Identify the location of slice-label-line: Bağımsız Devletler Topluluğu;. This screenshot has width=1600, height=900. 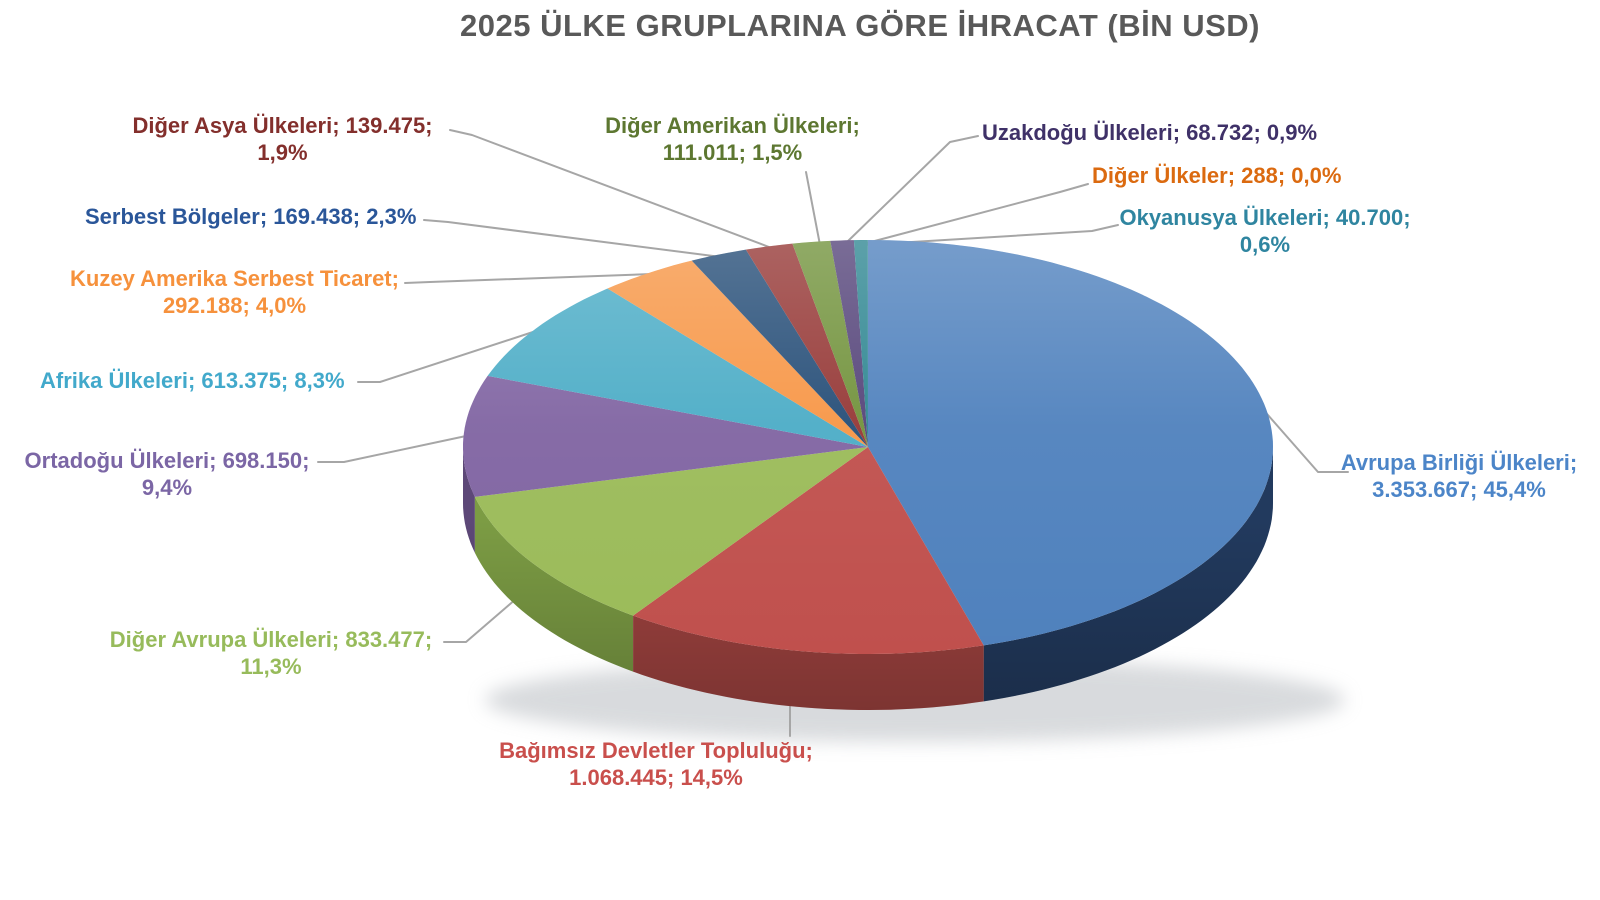
(656, 750).